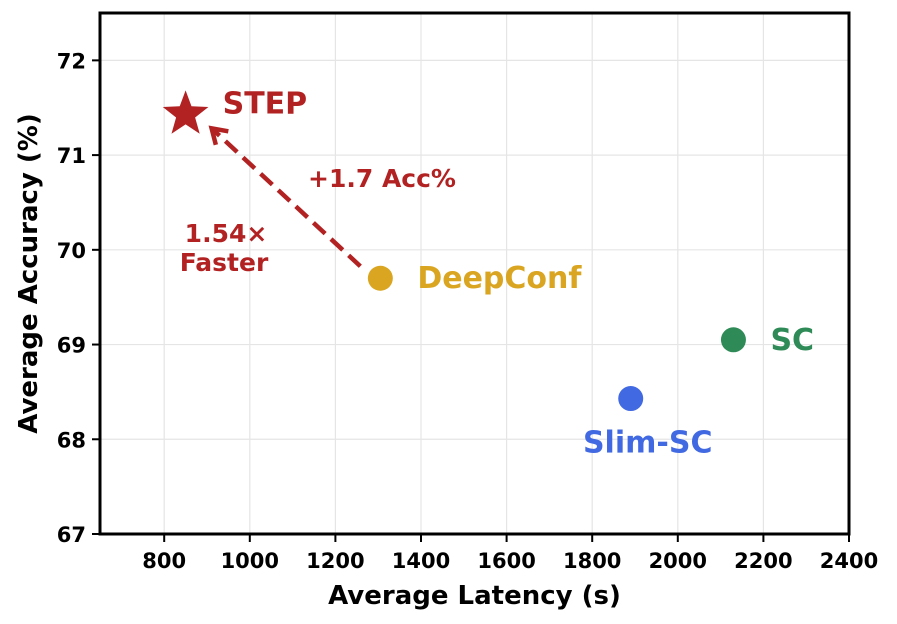 The image size is (897, 624). What do you see at coordinates (71, 61) in the screenshot?
I see `y-tick-label: 72` at bounding box center [71, 61].